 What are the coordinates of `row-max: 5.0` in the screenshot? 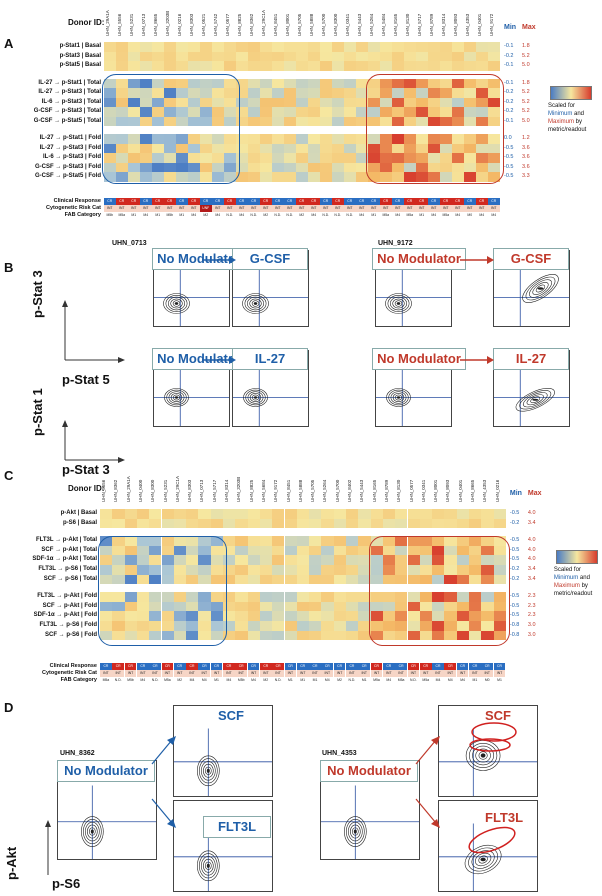 It's located at (526, 120).